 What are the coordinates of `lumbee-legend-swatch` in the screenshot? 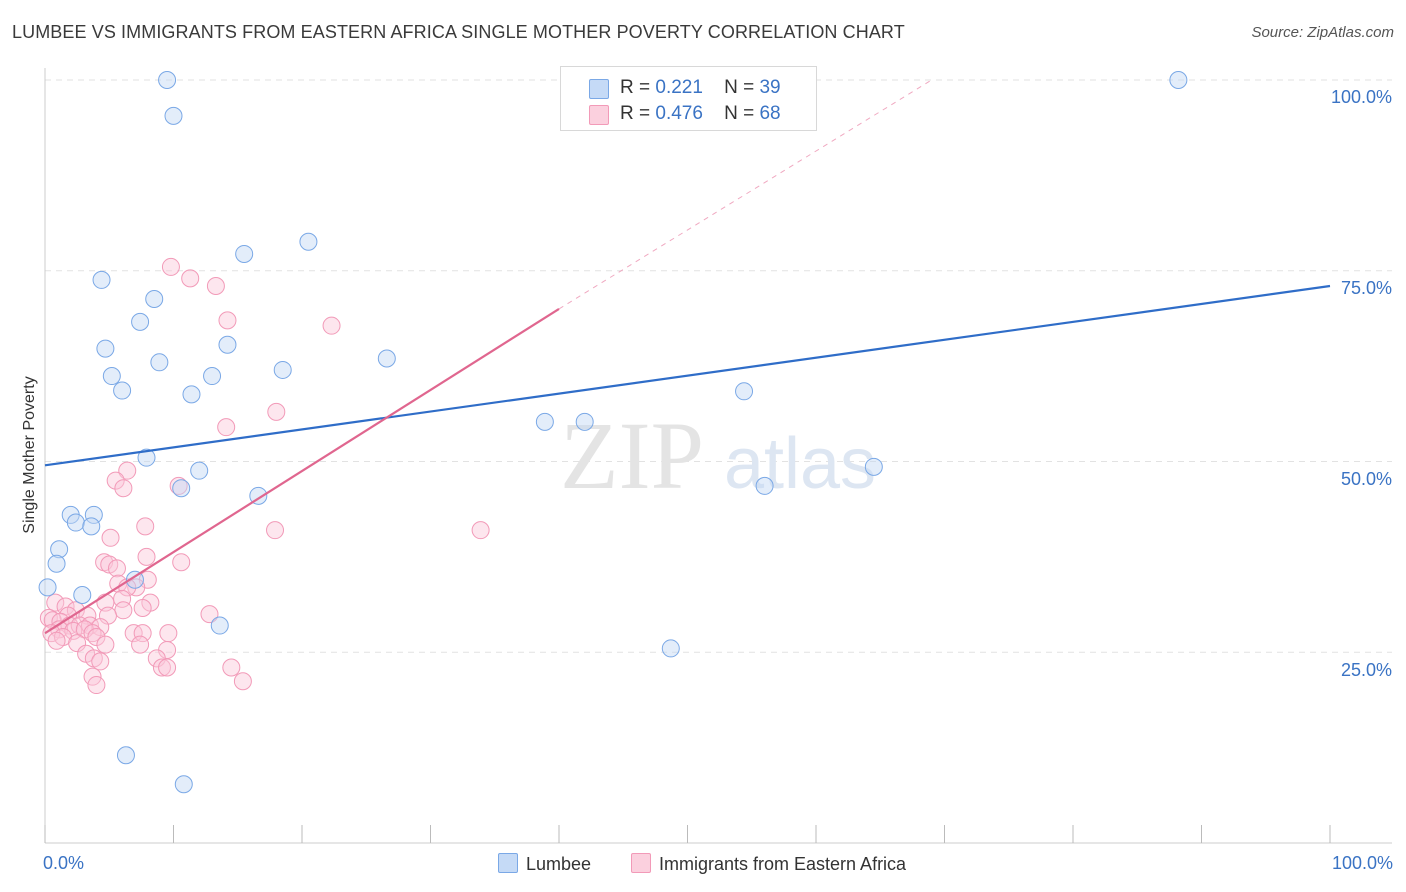 It's located at (508, 863).